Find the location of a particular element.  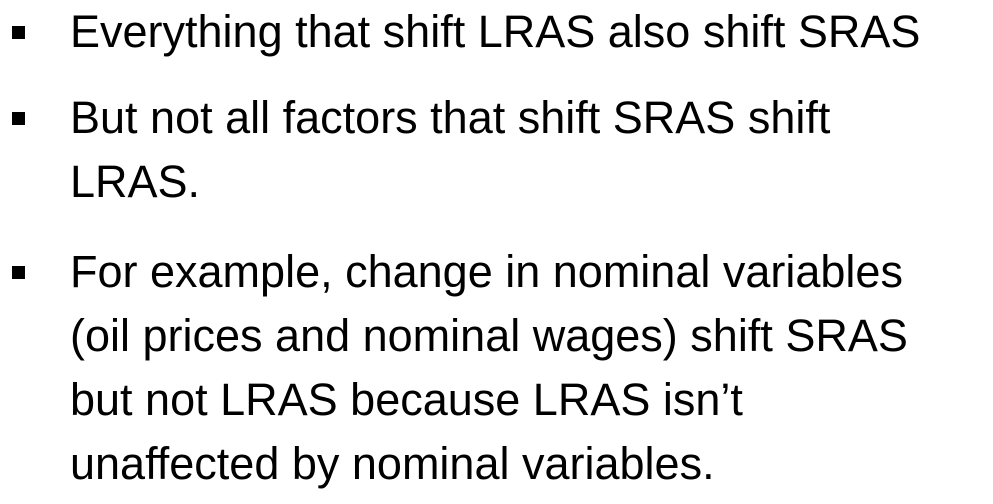

bullet-text-line: For example, change in nominal variables is located at coordinates (486, 271).